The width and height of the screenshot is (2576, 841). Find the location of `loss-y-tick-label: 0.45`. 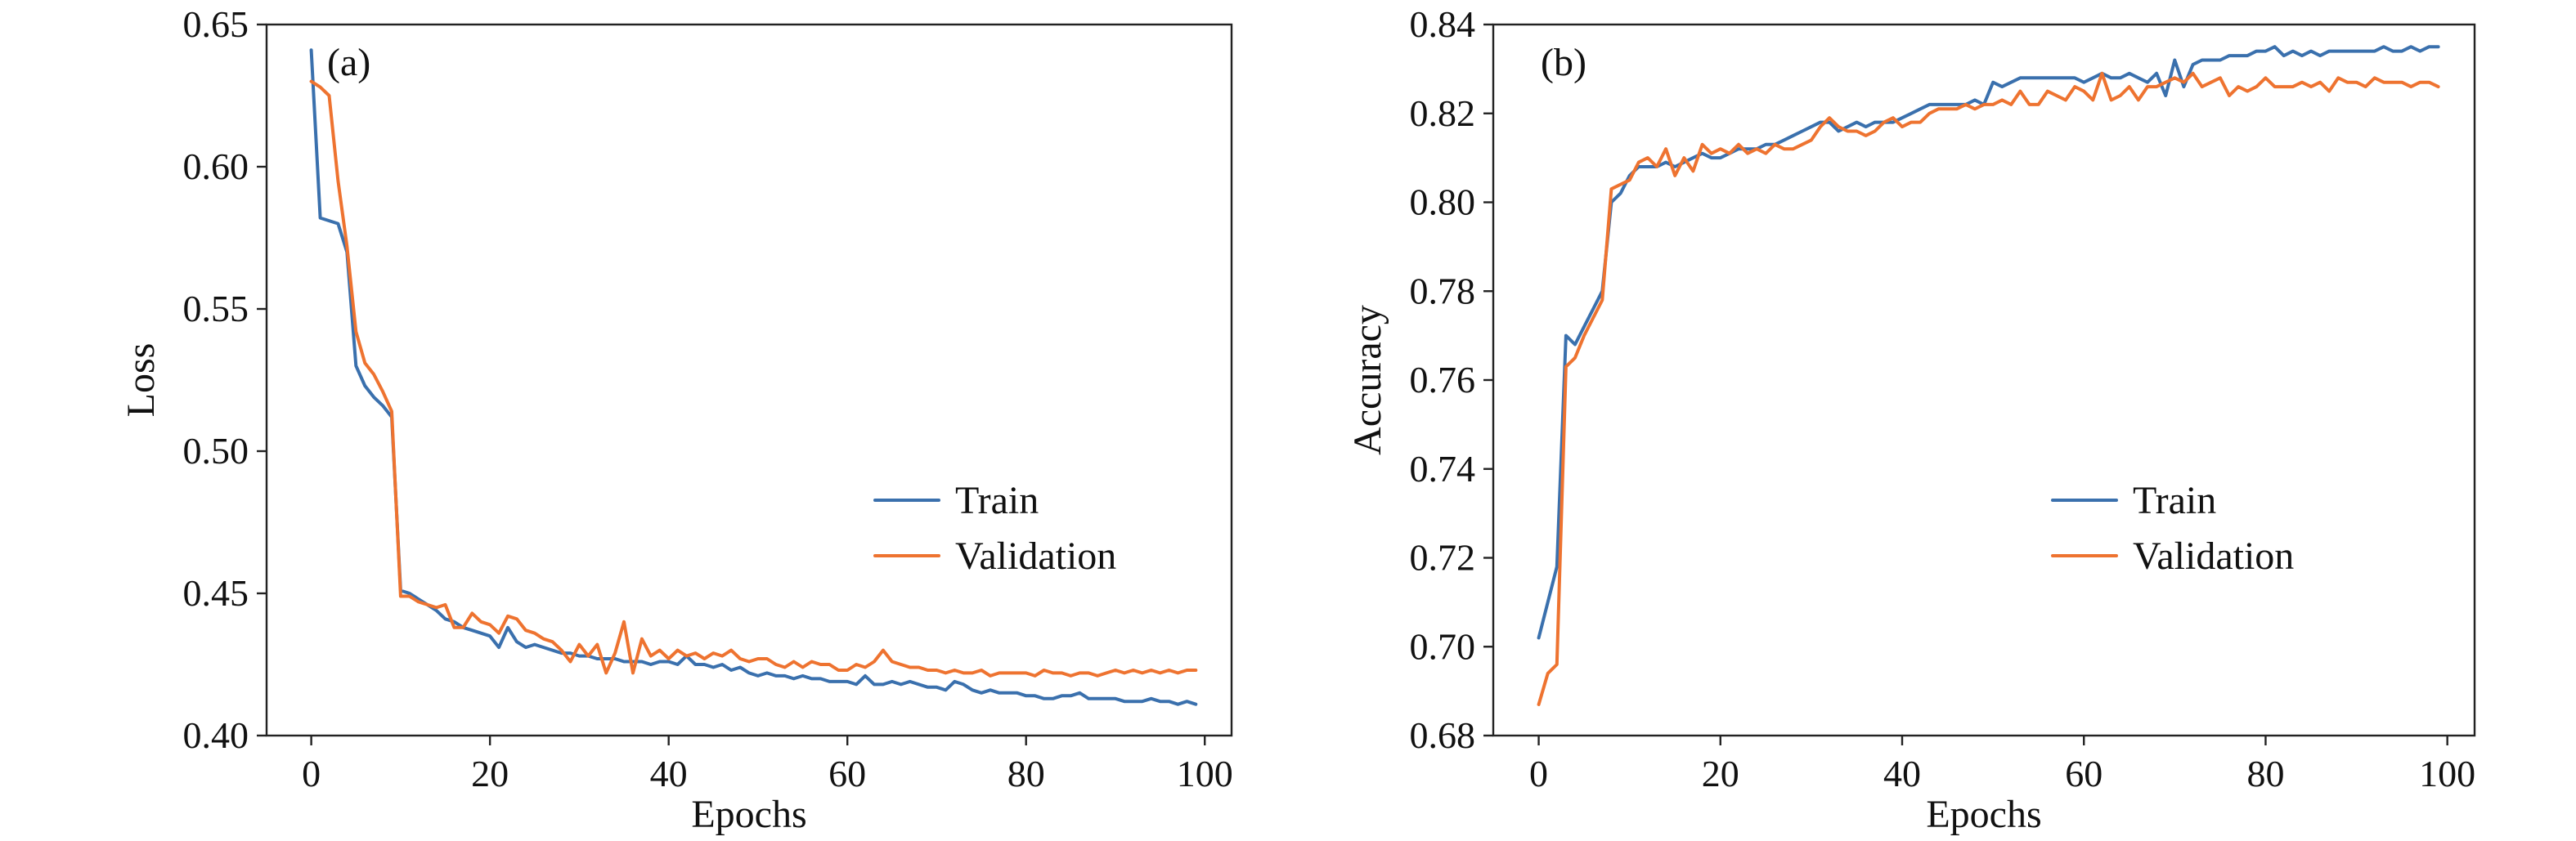

loss-y-tick-label: 0.45 is located at coordinates (216, 593).